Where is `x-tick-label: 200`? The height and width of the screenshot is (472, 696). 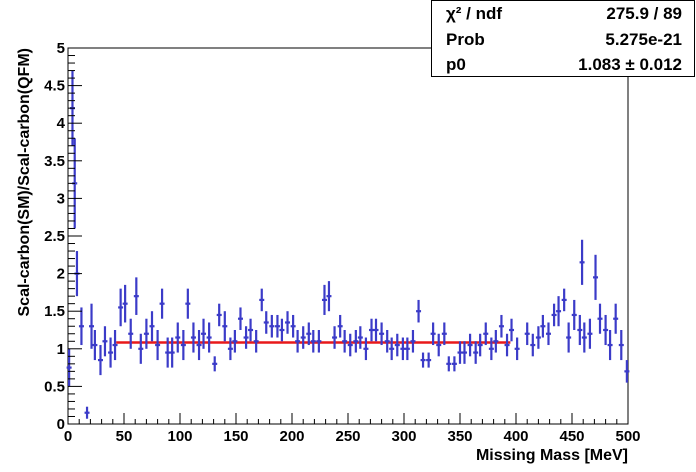 x-tick-label: 200 is located at coordinates (291, 436).